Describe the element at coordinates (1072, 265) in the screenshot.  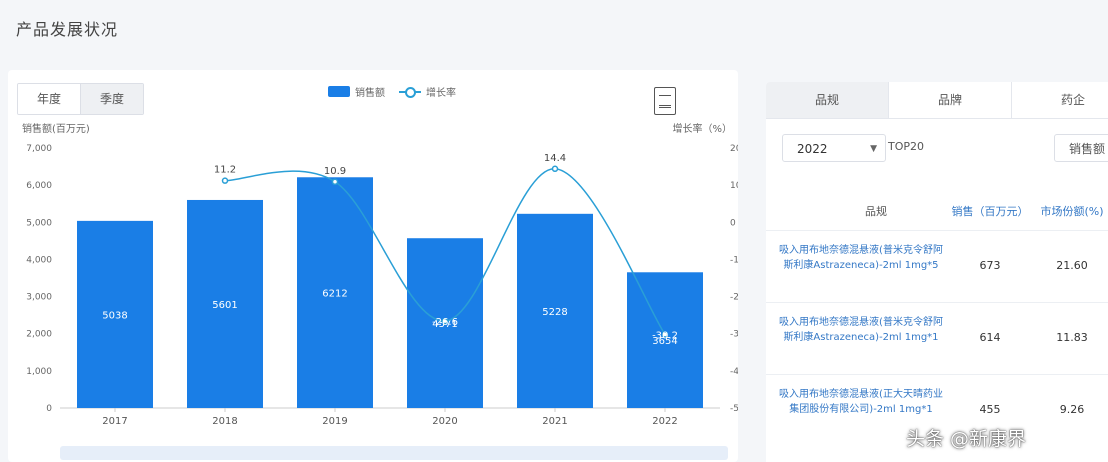
I see `row-share: 21.60` at that location.